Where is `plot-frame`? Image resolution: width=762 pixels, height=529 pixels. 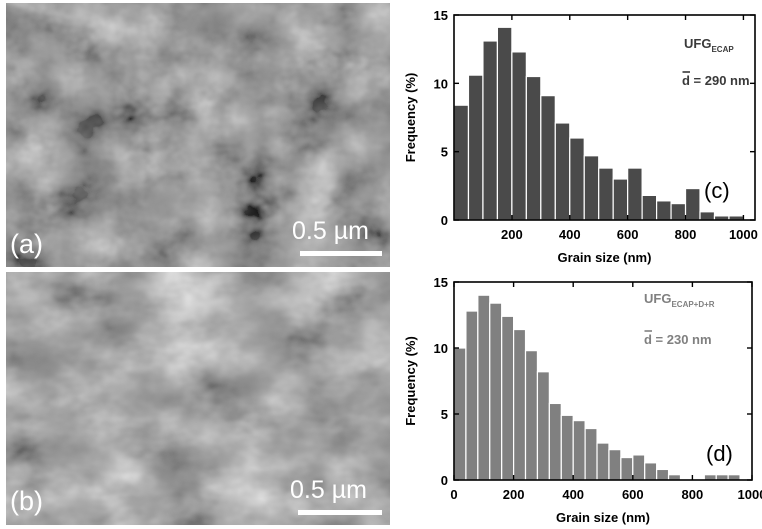
plot-frame is located at coordinates (603, 381).